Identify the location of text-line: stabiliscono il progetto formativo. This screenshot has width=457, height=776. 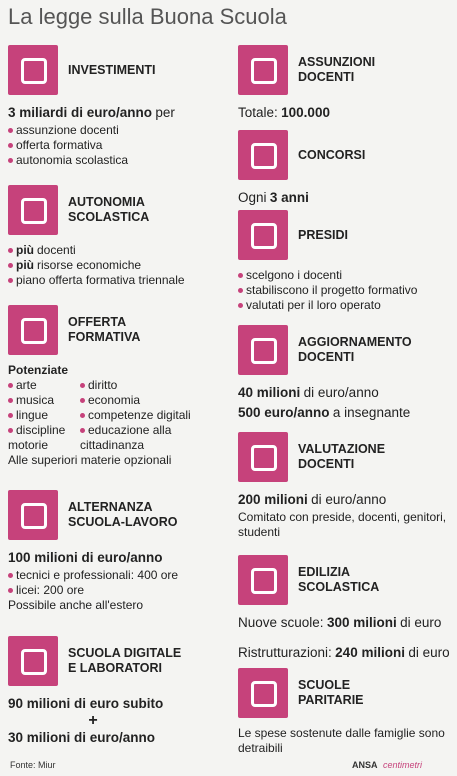
(345, 290).